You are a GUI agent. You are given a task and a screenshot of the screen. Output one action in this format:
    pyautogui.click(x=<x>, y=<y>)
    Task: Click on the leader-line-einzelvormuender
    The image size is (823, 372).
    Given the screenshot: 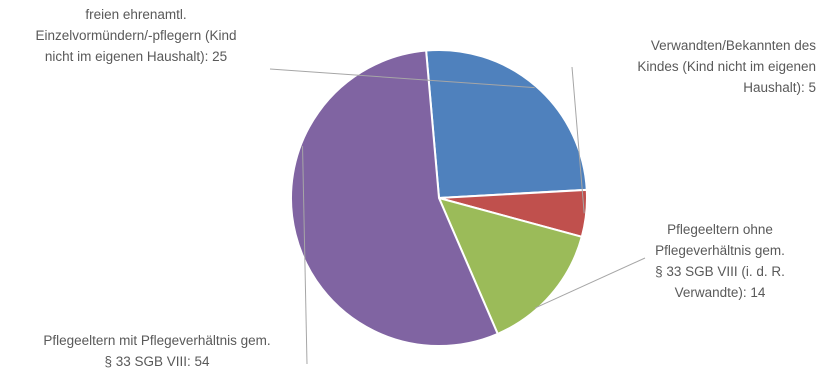 What is the action you would take?
    pyautogui.click(x=402, y=78)
    